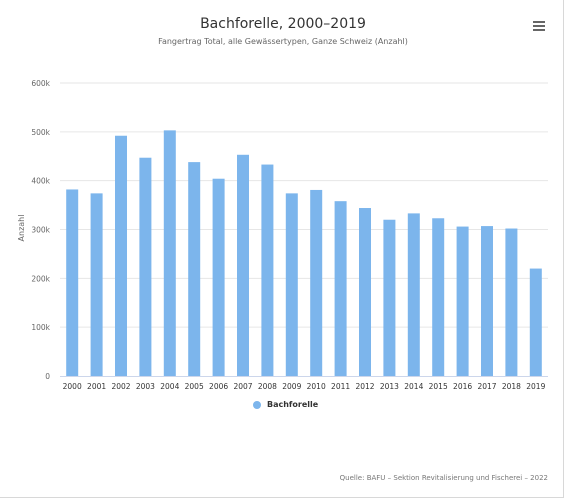 This screenshot has width=566, height=500. What do you see at coordinates (169, 386) in the screenshot?
I see `x-tick-label: 2004` at bounding box center [169, 386].